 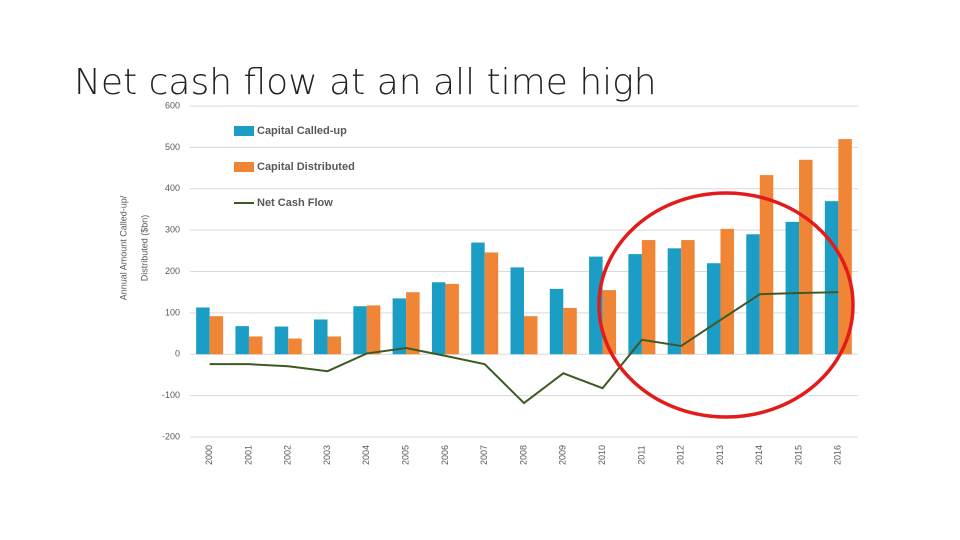 I want to click on y-tick-label: 0, so click(x=177, y=354).